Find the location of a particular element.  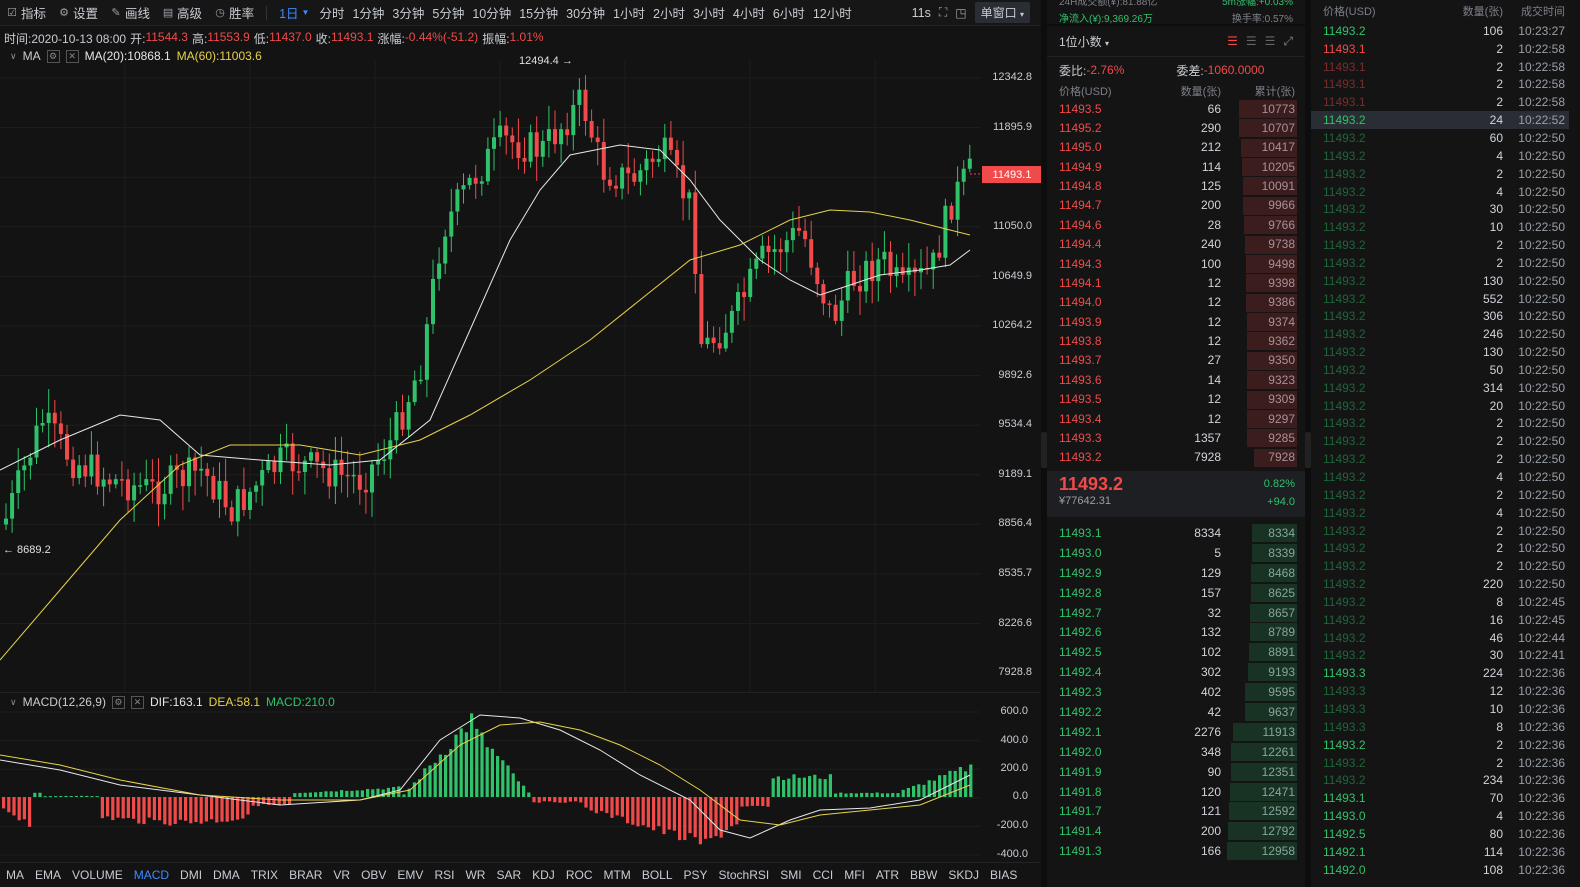

indicator-button: ☑ 指标 is located at coordinates (27, 14).